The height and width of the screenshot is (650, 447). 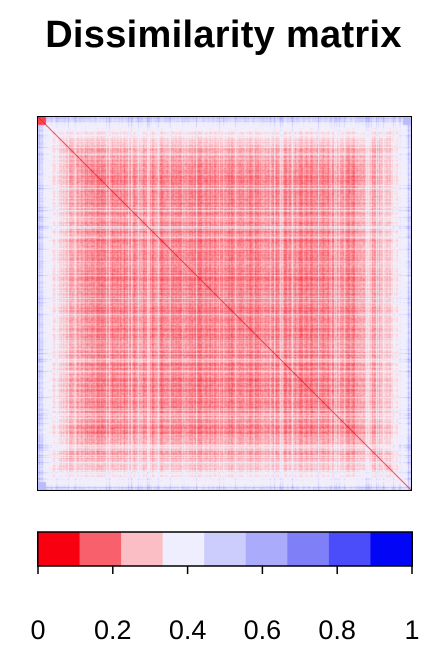 I want to click on colorbar-tick-label: 0.2, so click(x=113, y=630).